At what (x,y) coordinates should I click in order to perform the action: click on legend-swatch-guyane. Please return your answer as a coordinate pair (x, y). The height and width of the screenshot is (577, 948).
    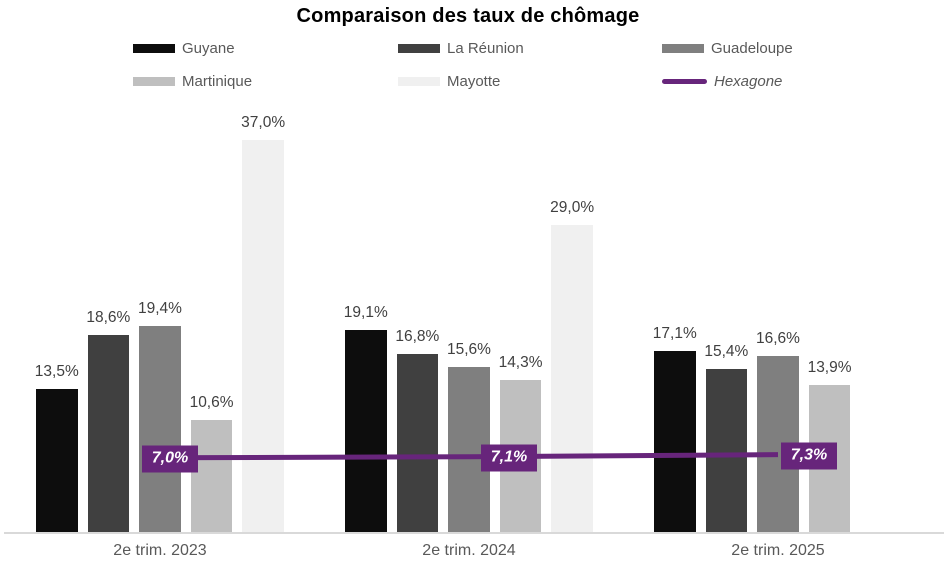
    Looking at the image, I should click on (154, 48).